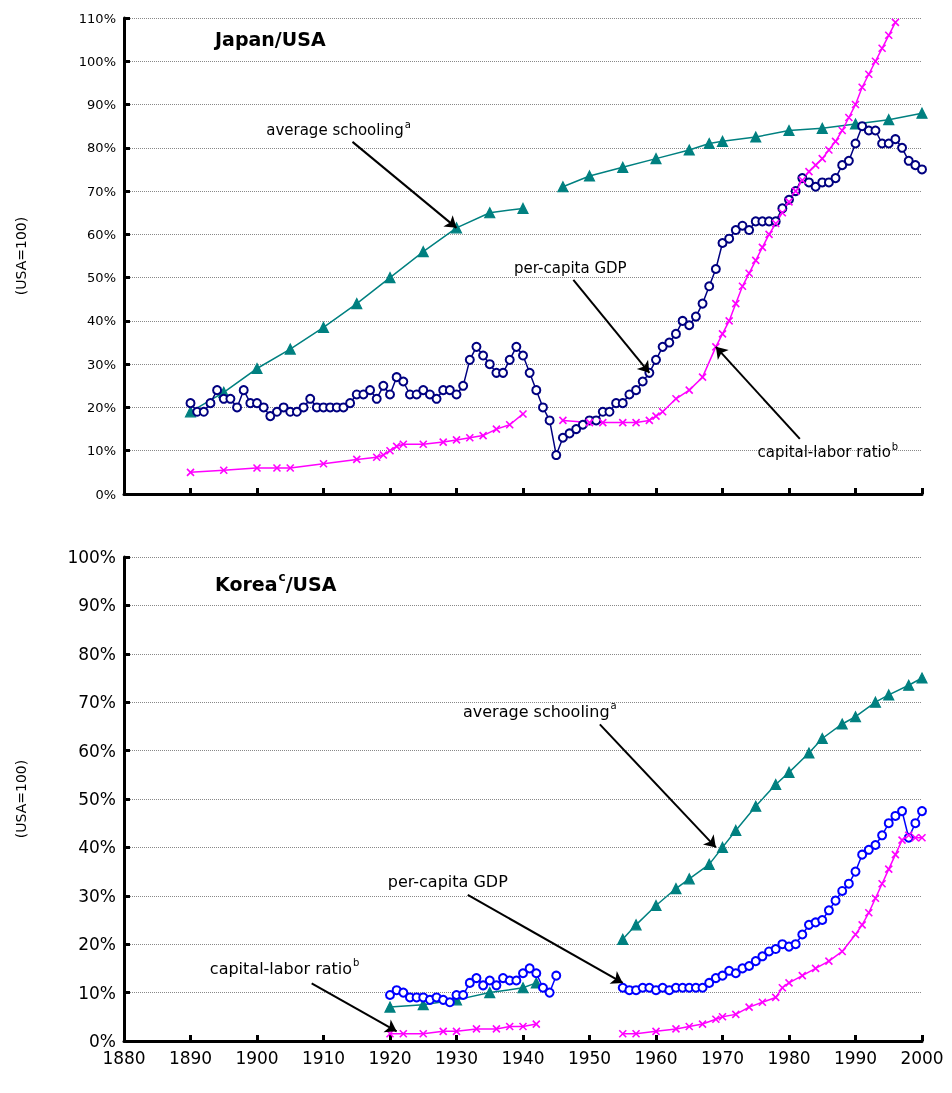 The image size is (952, 1093). I want to click on y-tick-label: 50%, so click(97, 799).